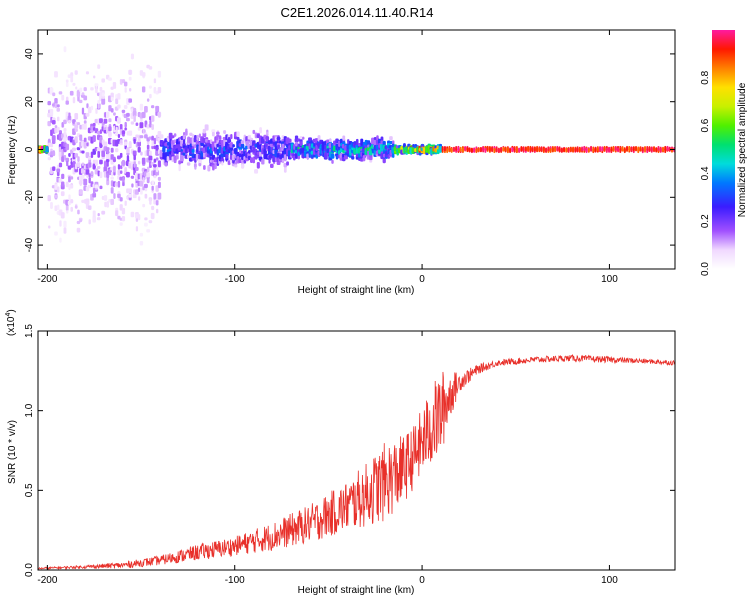 This screenshot has width=750, height=600. I want to click on snr-scale-close: ), so click(11, 310).